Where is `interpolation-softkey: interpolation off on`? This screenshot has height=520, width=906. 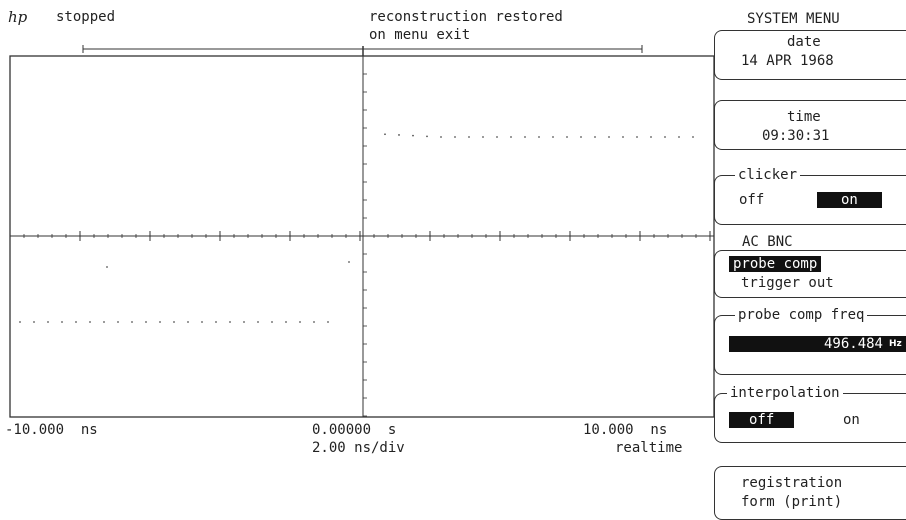 interpolation-softkey: interpolation off on is located at coordinates (810, 414).